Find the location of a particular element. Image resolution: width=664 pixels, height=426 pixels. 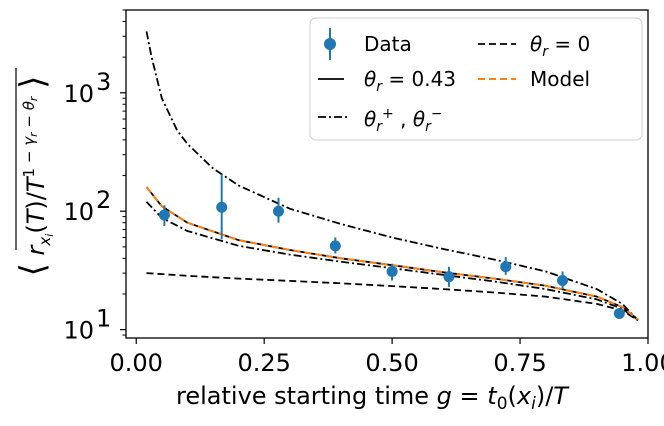

legend-frame is located at coordinates (476, 79).